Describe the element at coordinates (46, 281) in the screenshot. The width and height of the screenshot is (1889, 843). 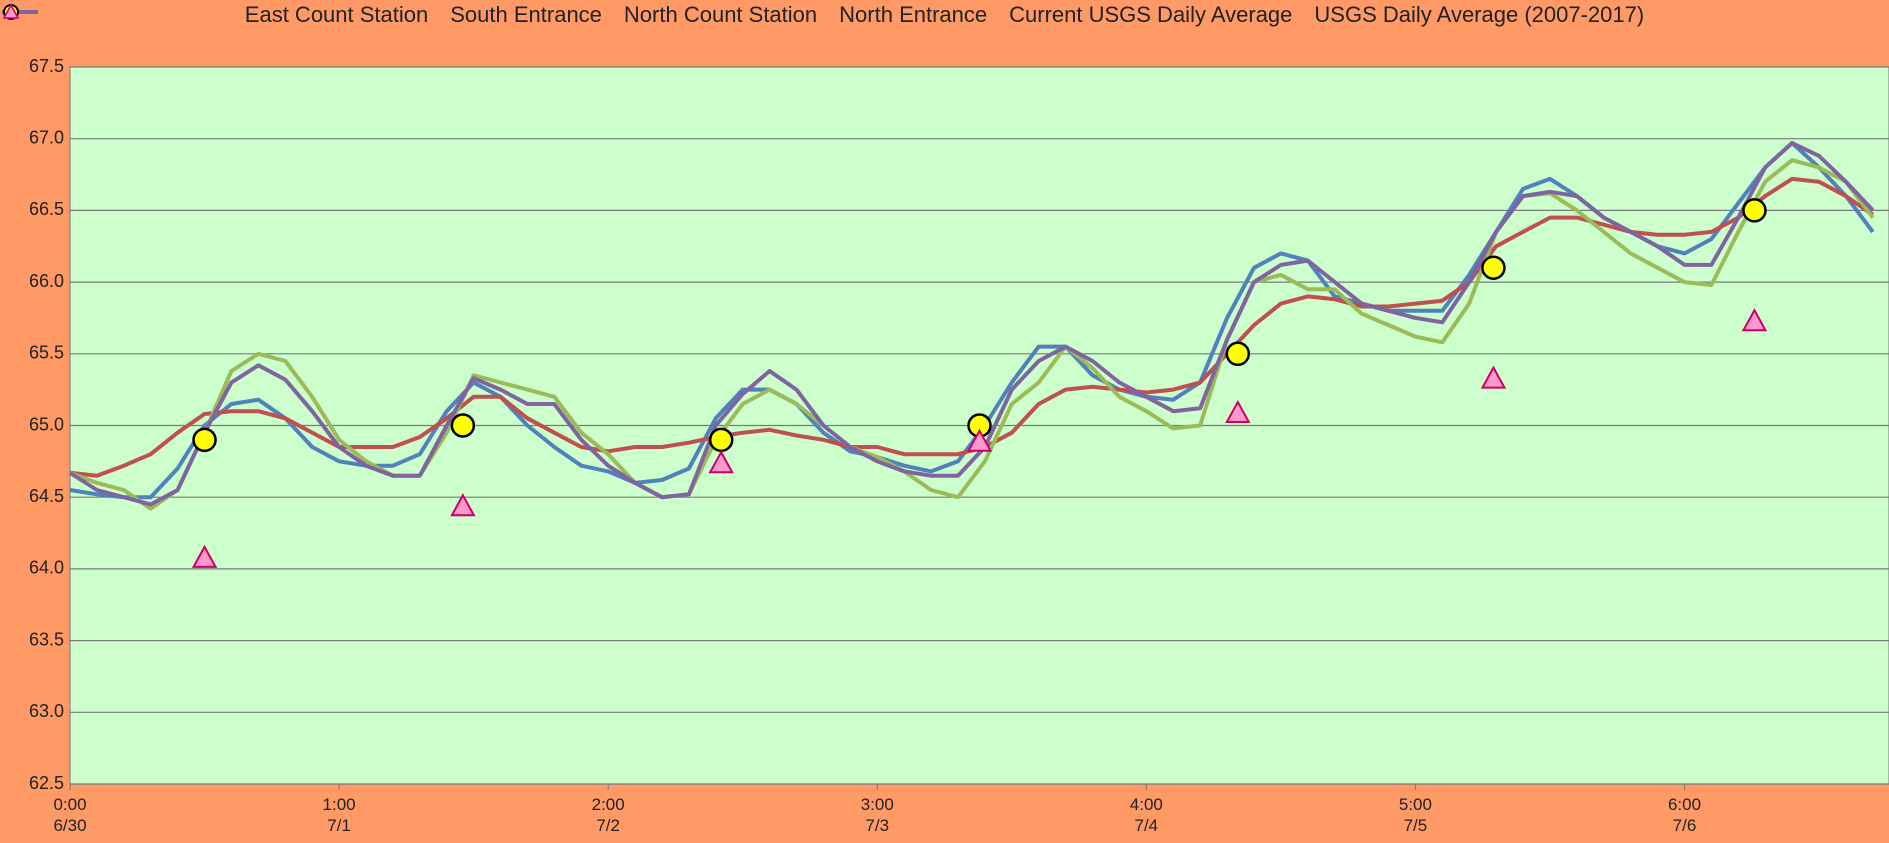
I see `y-tick-label: 66.0` at that location.